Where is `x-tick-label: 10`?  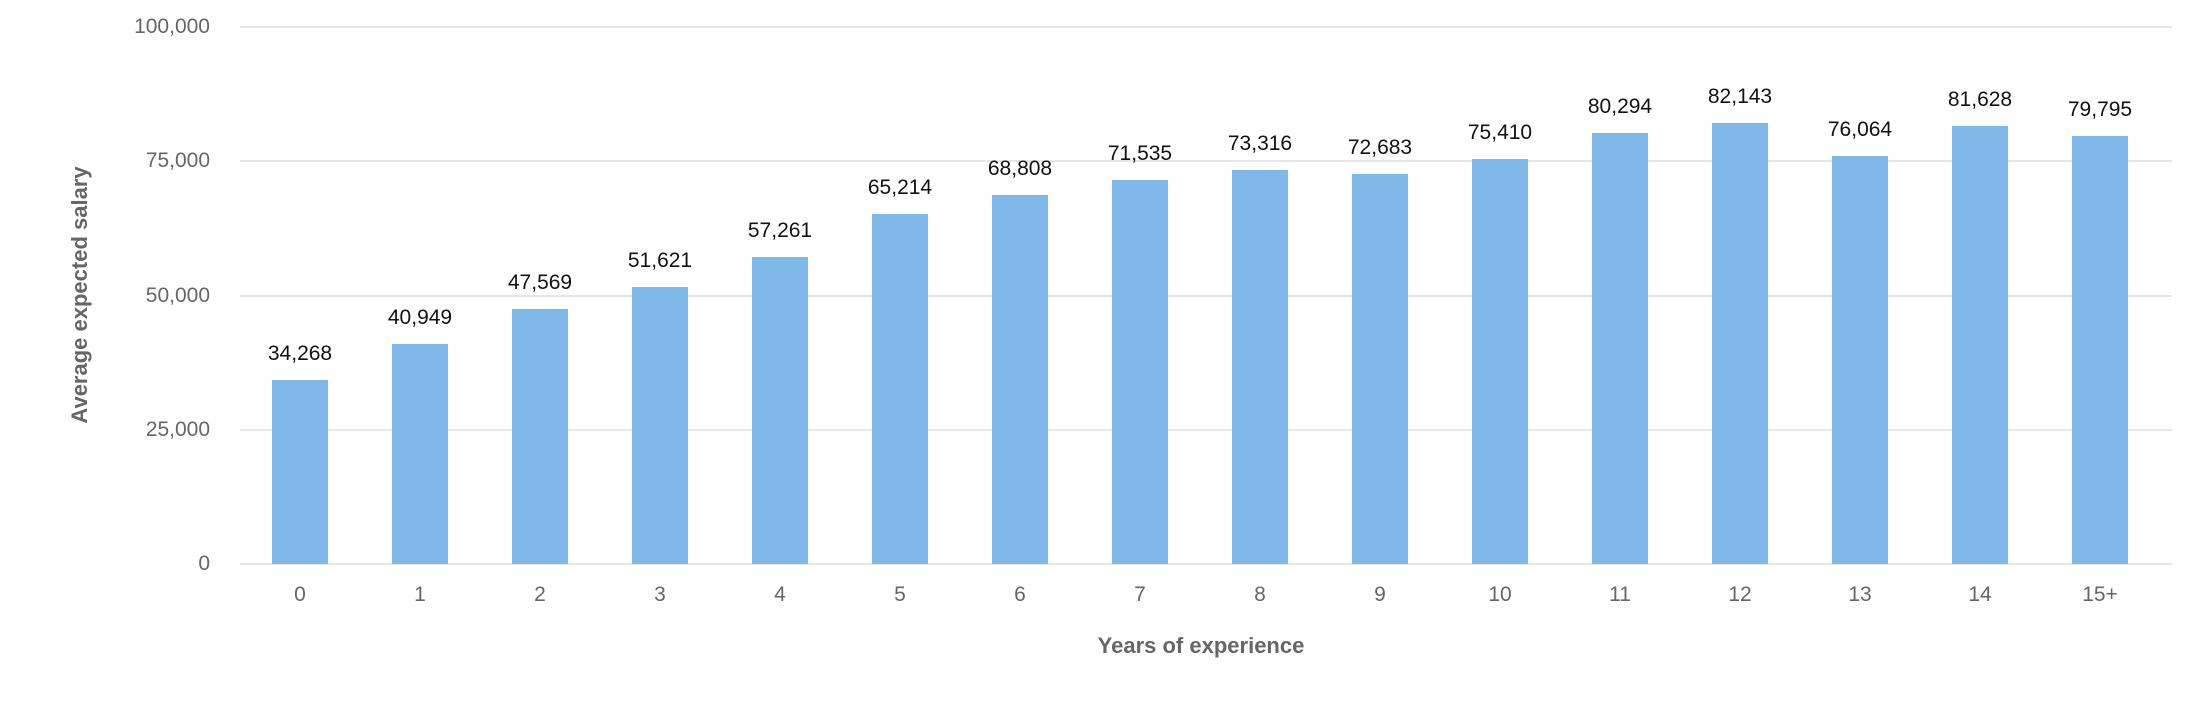 x-tick-label: 10 is located at coordinates (1500, 594).